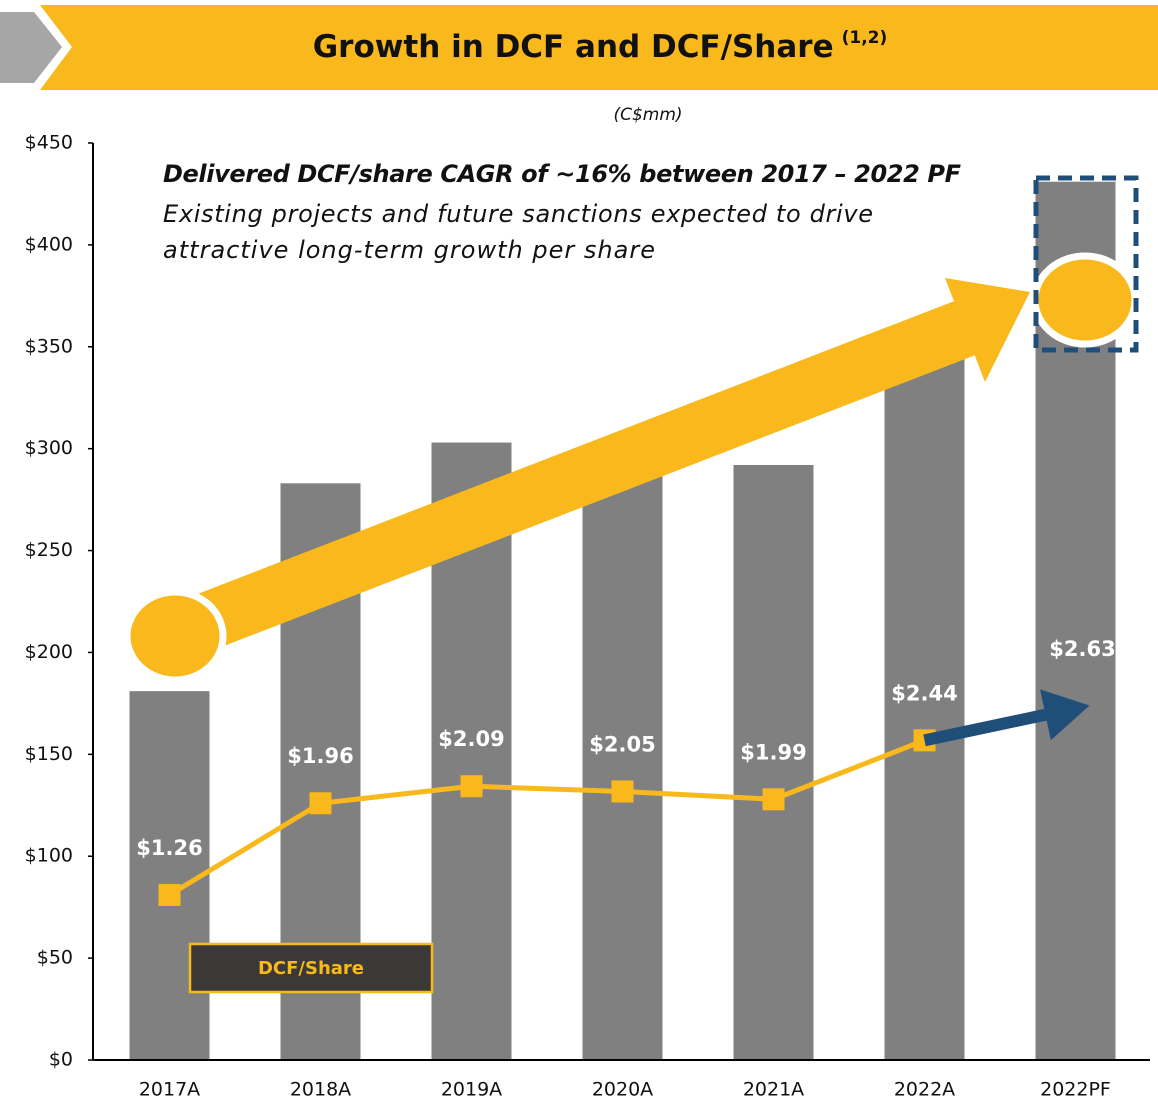 This screenshot has height=1105, width=1158. What do you see at coordinates (647, 115) in the screenshot?
I see `subtitle: (C$mm)` at bounding box center [647, 115].